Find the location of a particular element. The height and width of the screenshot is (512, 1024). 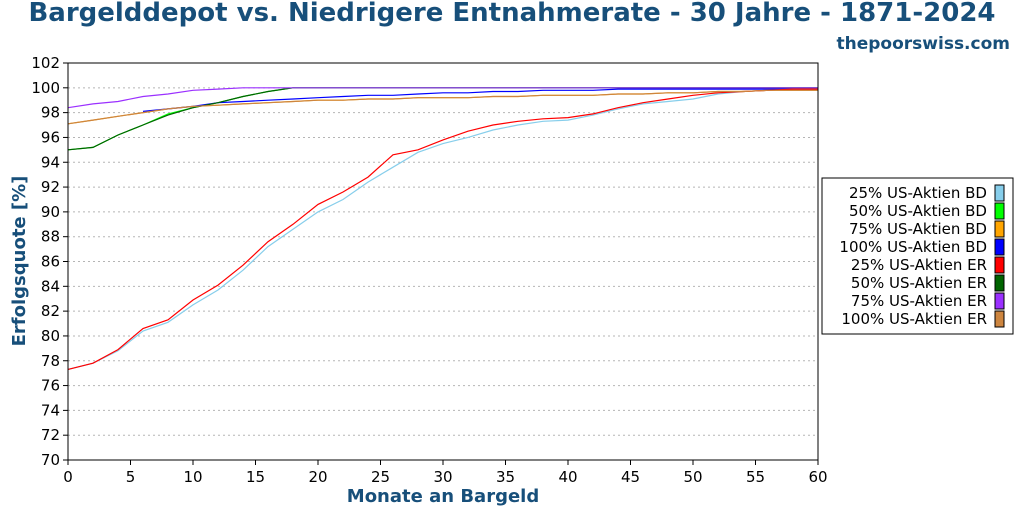

legend-label: 25% US-Aktien ER is located at coordinates (919, 265).